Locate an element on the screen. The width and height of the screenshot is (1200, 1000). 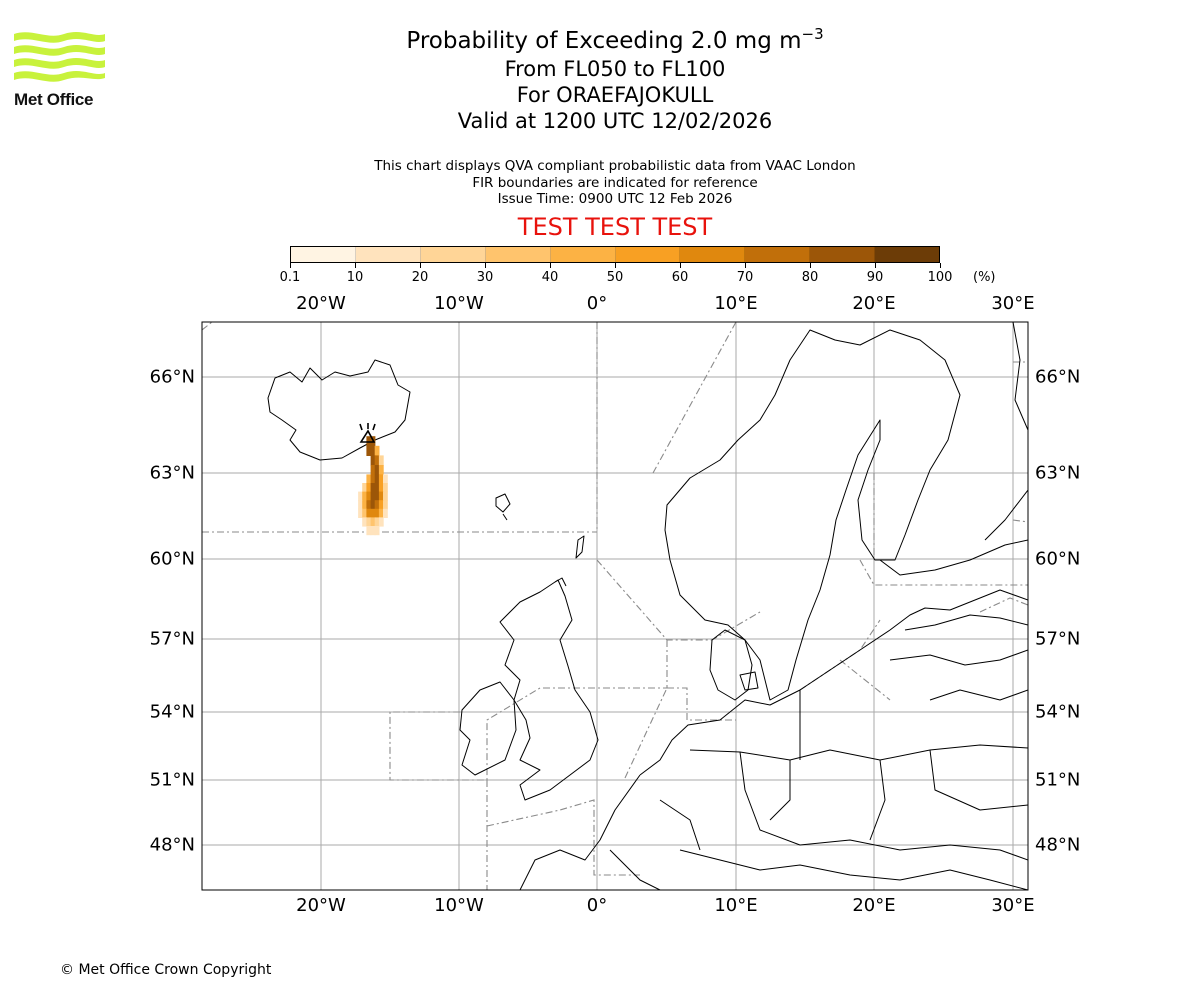
title-exponent: −3 is located at coordinates (812, 34).